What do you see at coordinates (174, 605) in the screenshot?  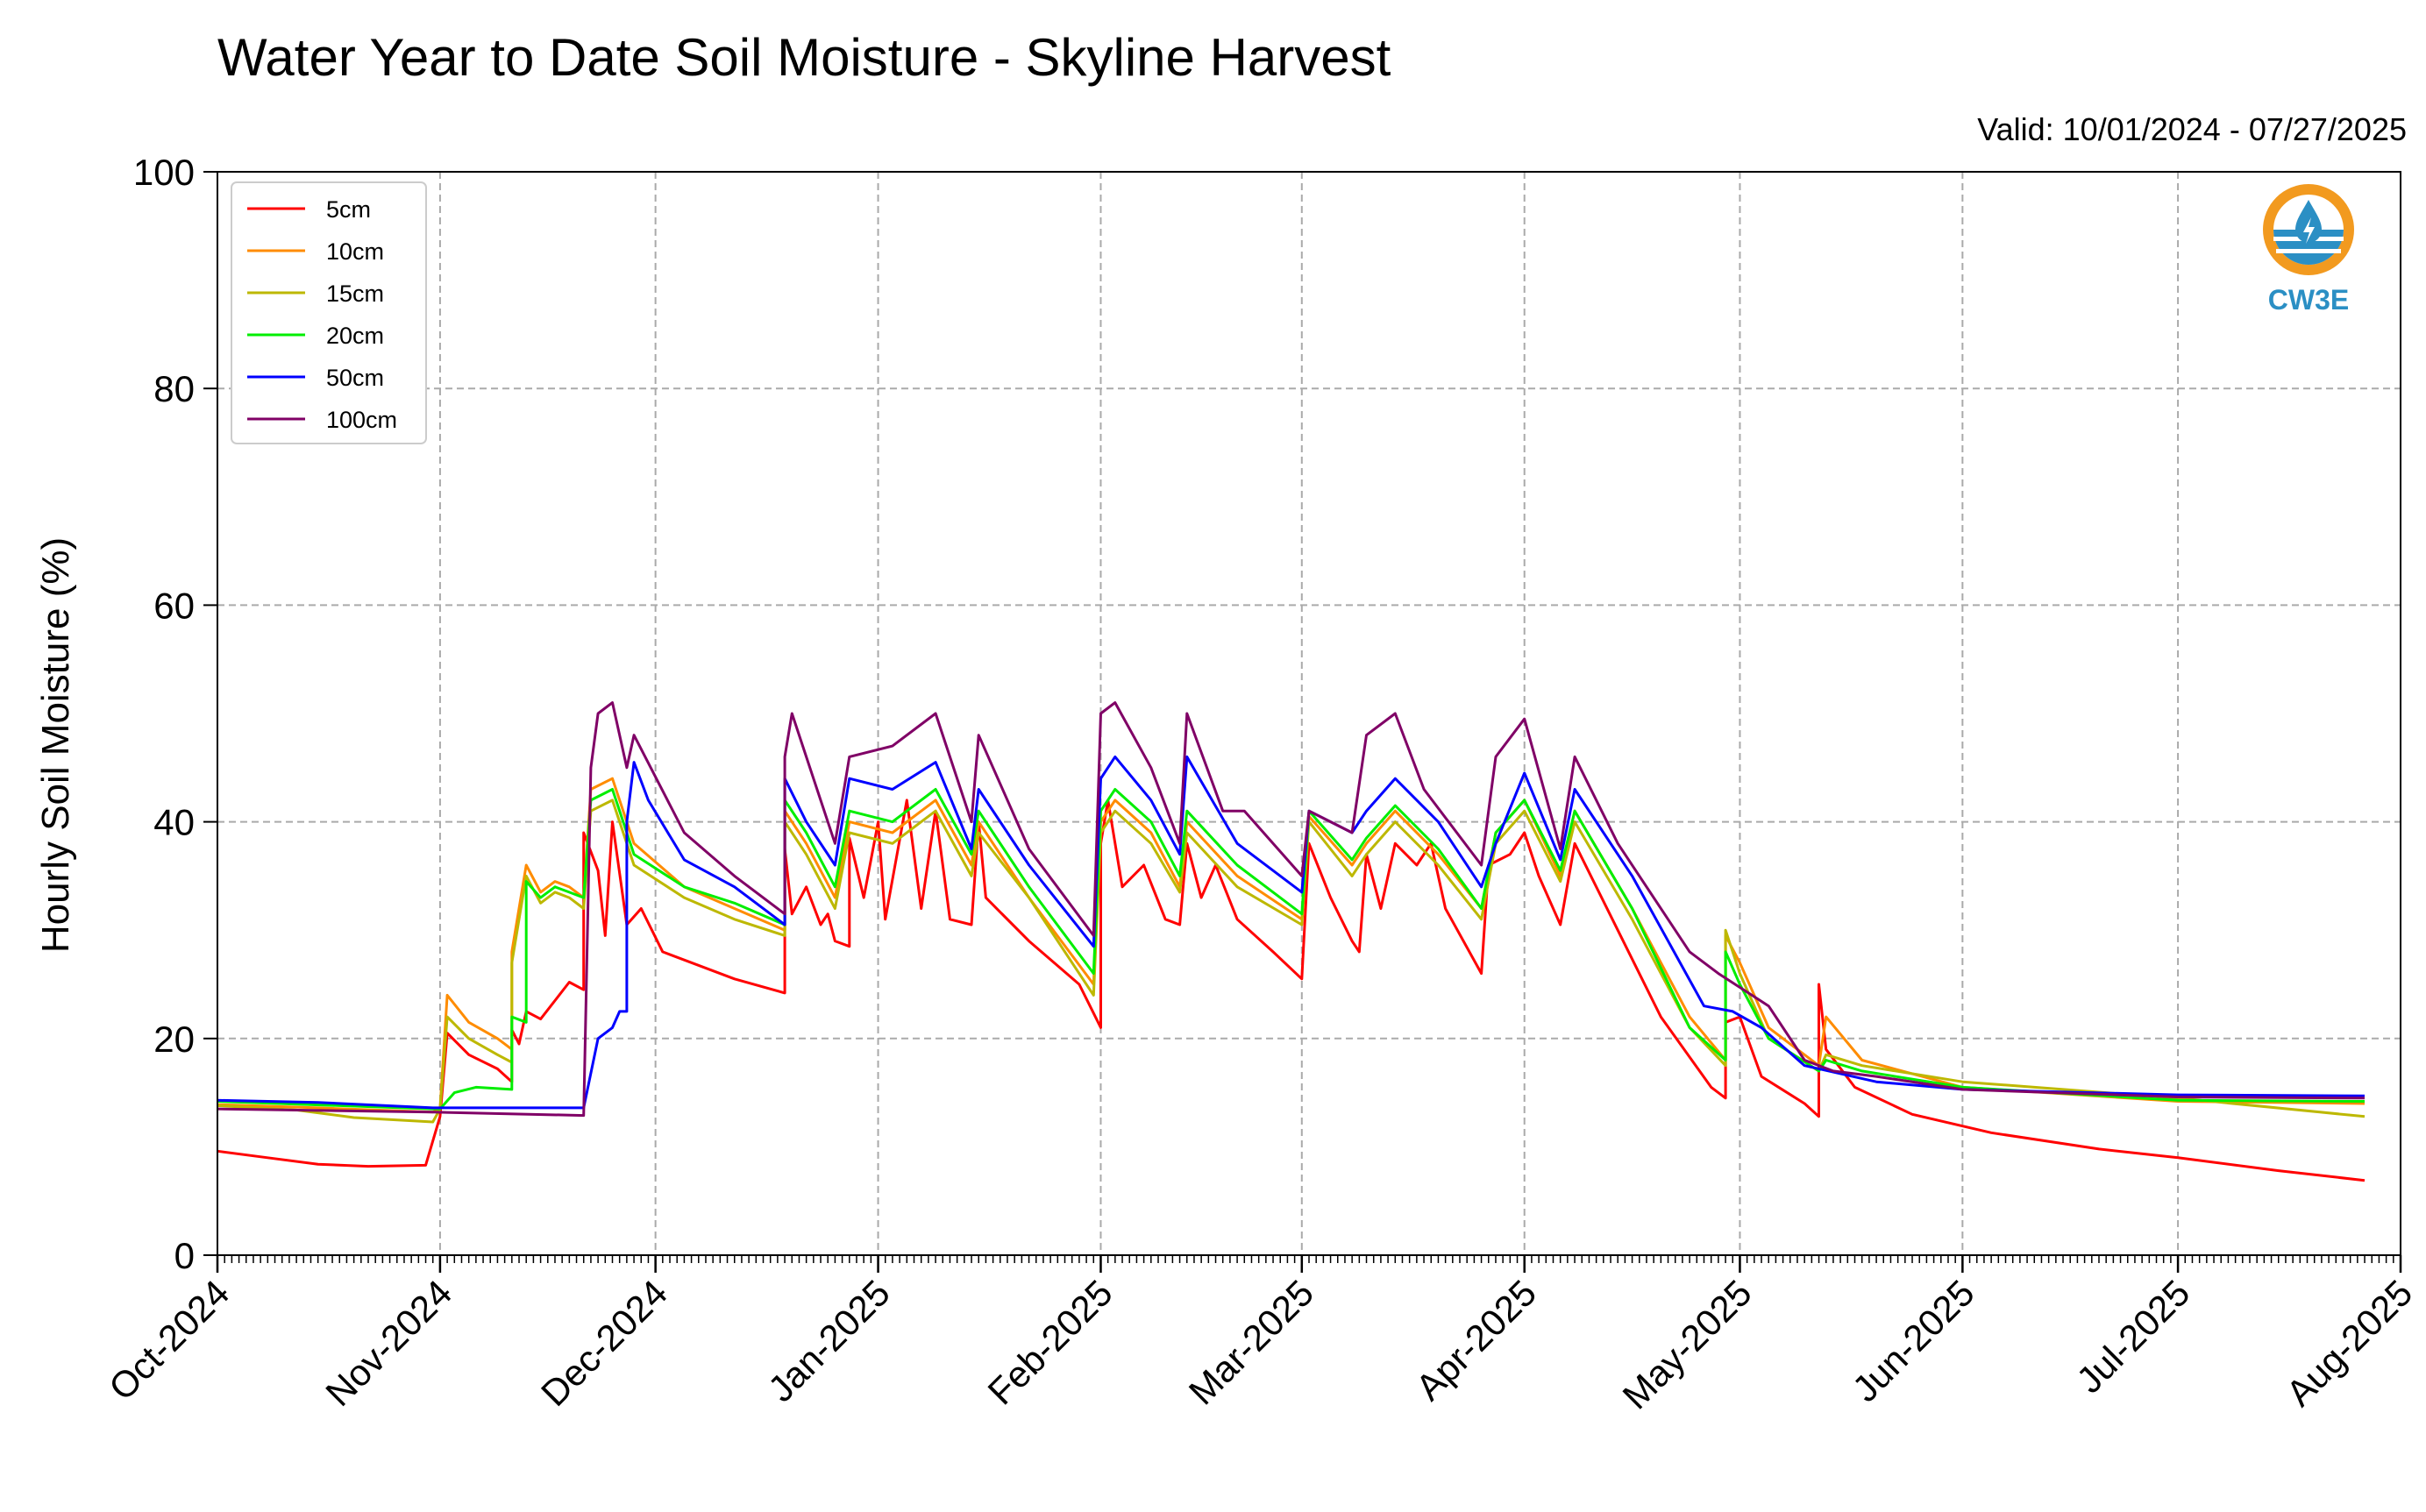 I see `y-tick-label: 60` at bounding box center [174, 605].